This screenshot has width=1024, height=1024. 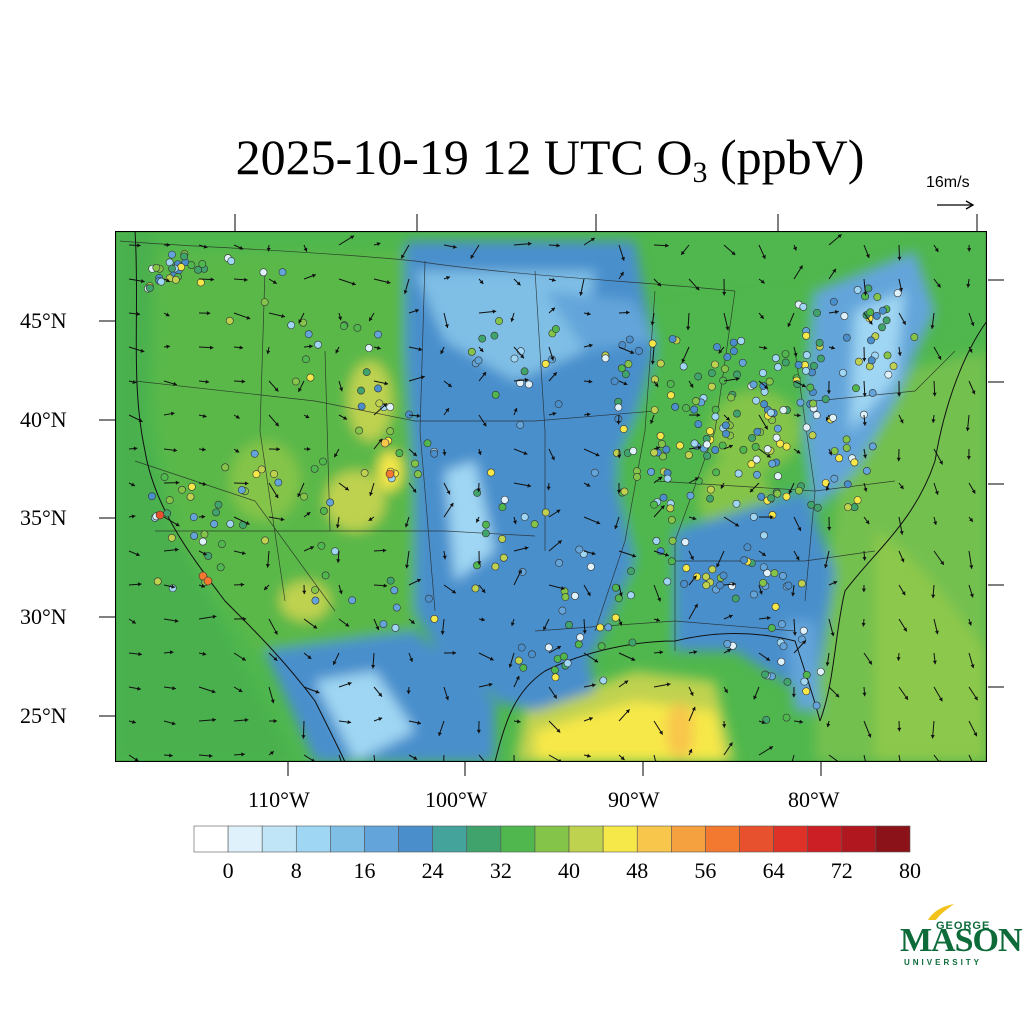 What do you see at coordinates (948, 182) in the screenshot?
I see `wind-reference-label: 16m/s` at bounding box center [948, 182].